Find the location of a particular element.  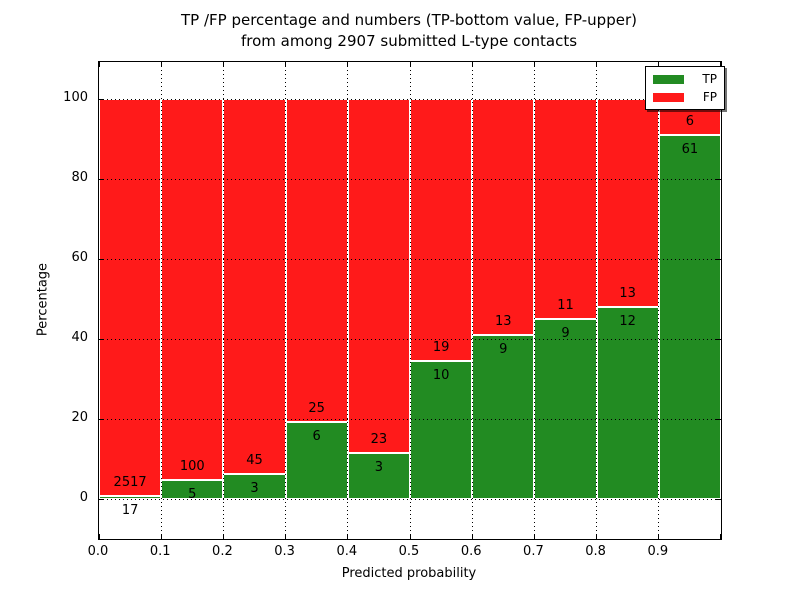

tp-count-label-6: 9 is located at coordinates (503, 350).